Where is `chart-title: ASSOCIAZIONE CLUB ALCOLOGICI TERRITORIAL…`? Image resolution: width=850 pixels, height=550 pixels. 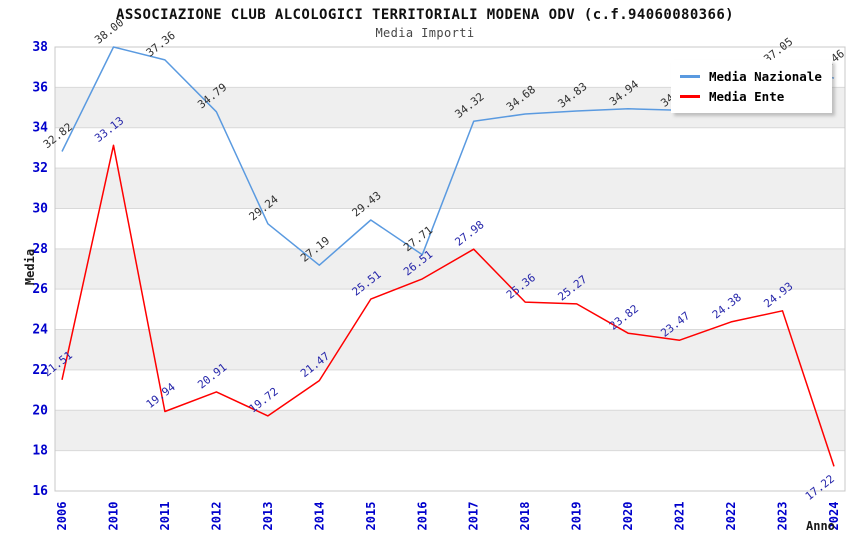 chart-title: ASSOCIAZIONE CLUB ALCOLOGICI TERRITORIAL… is located at coordinates (424, 15).